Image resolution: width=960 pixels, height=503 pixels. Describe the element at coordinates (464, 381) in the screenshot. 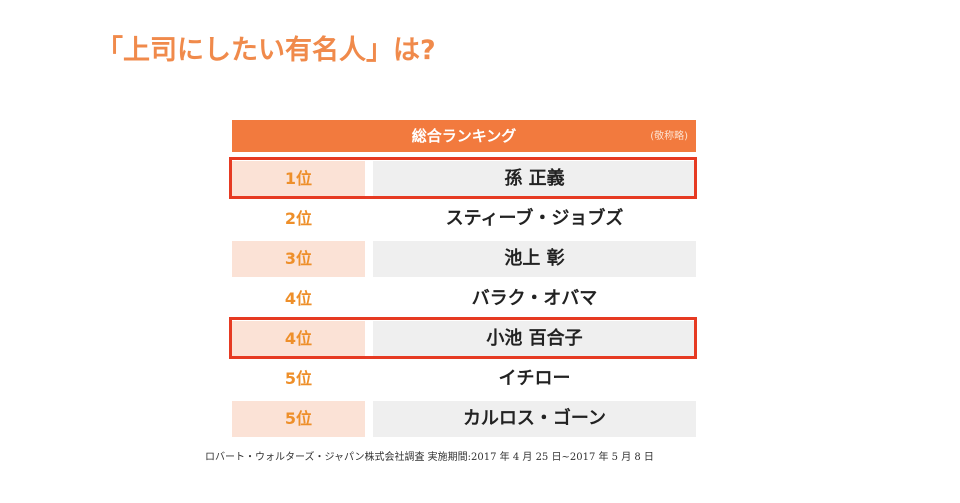

I see `ranking-row: 5位 イチロー` at that location.